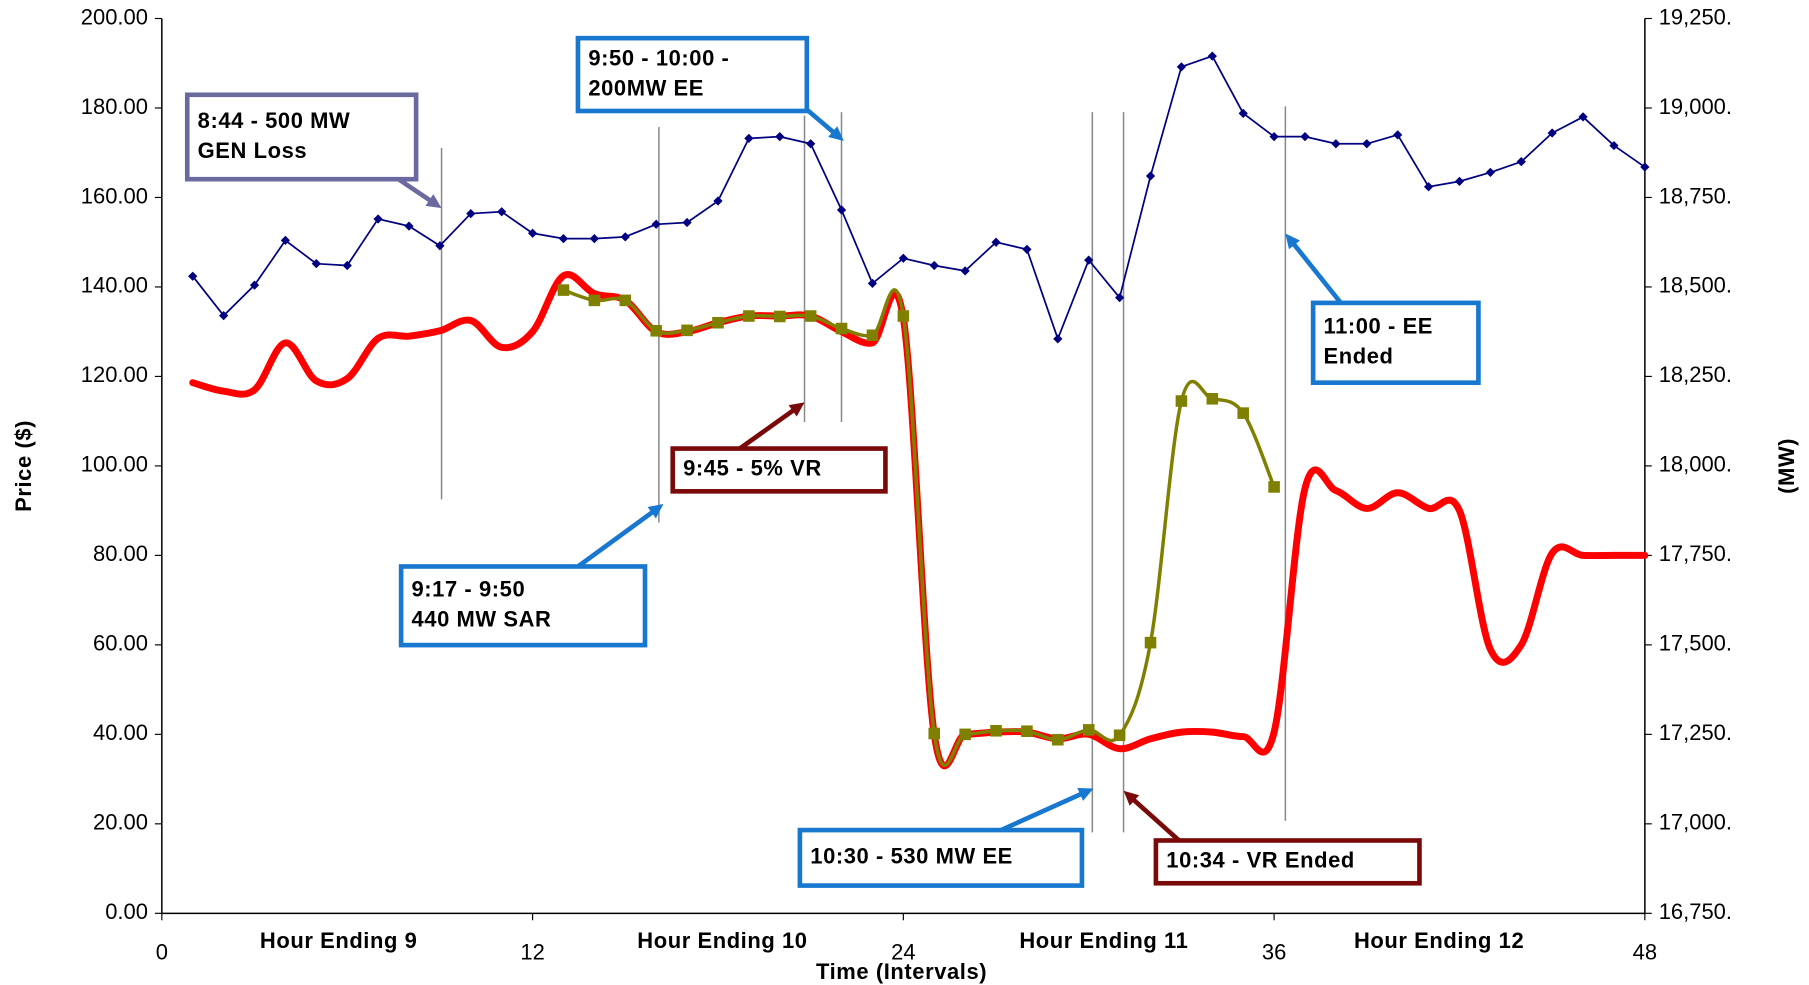 The height and width of the screenshot is (985, 1809). What do you see at coordinates (658, 57) in the screenshot?
I see `annotation-text: 9:50 - 10:00 -` at bounding box center [658, 57].